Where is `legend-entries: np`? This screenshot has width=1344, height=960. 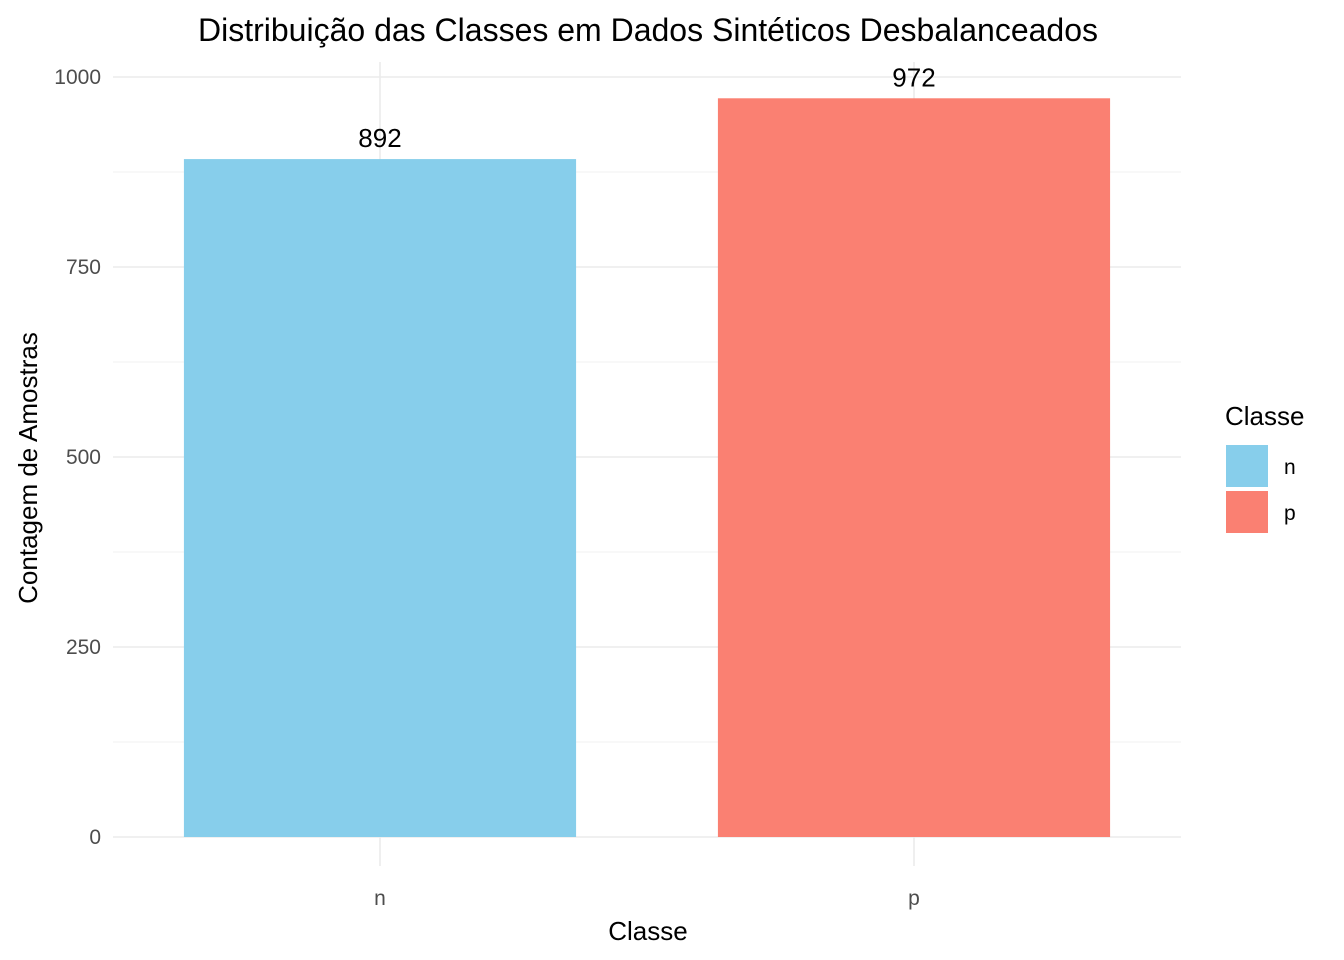
legend-entries: np is located at coordinates (1261, 489).